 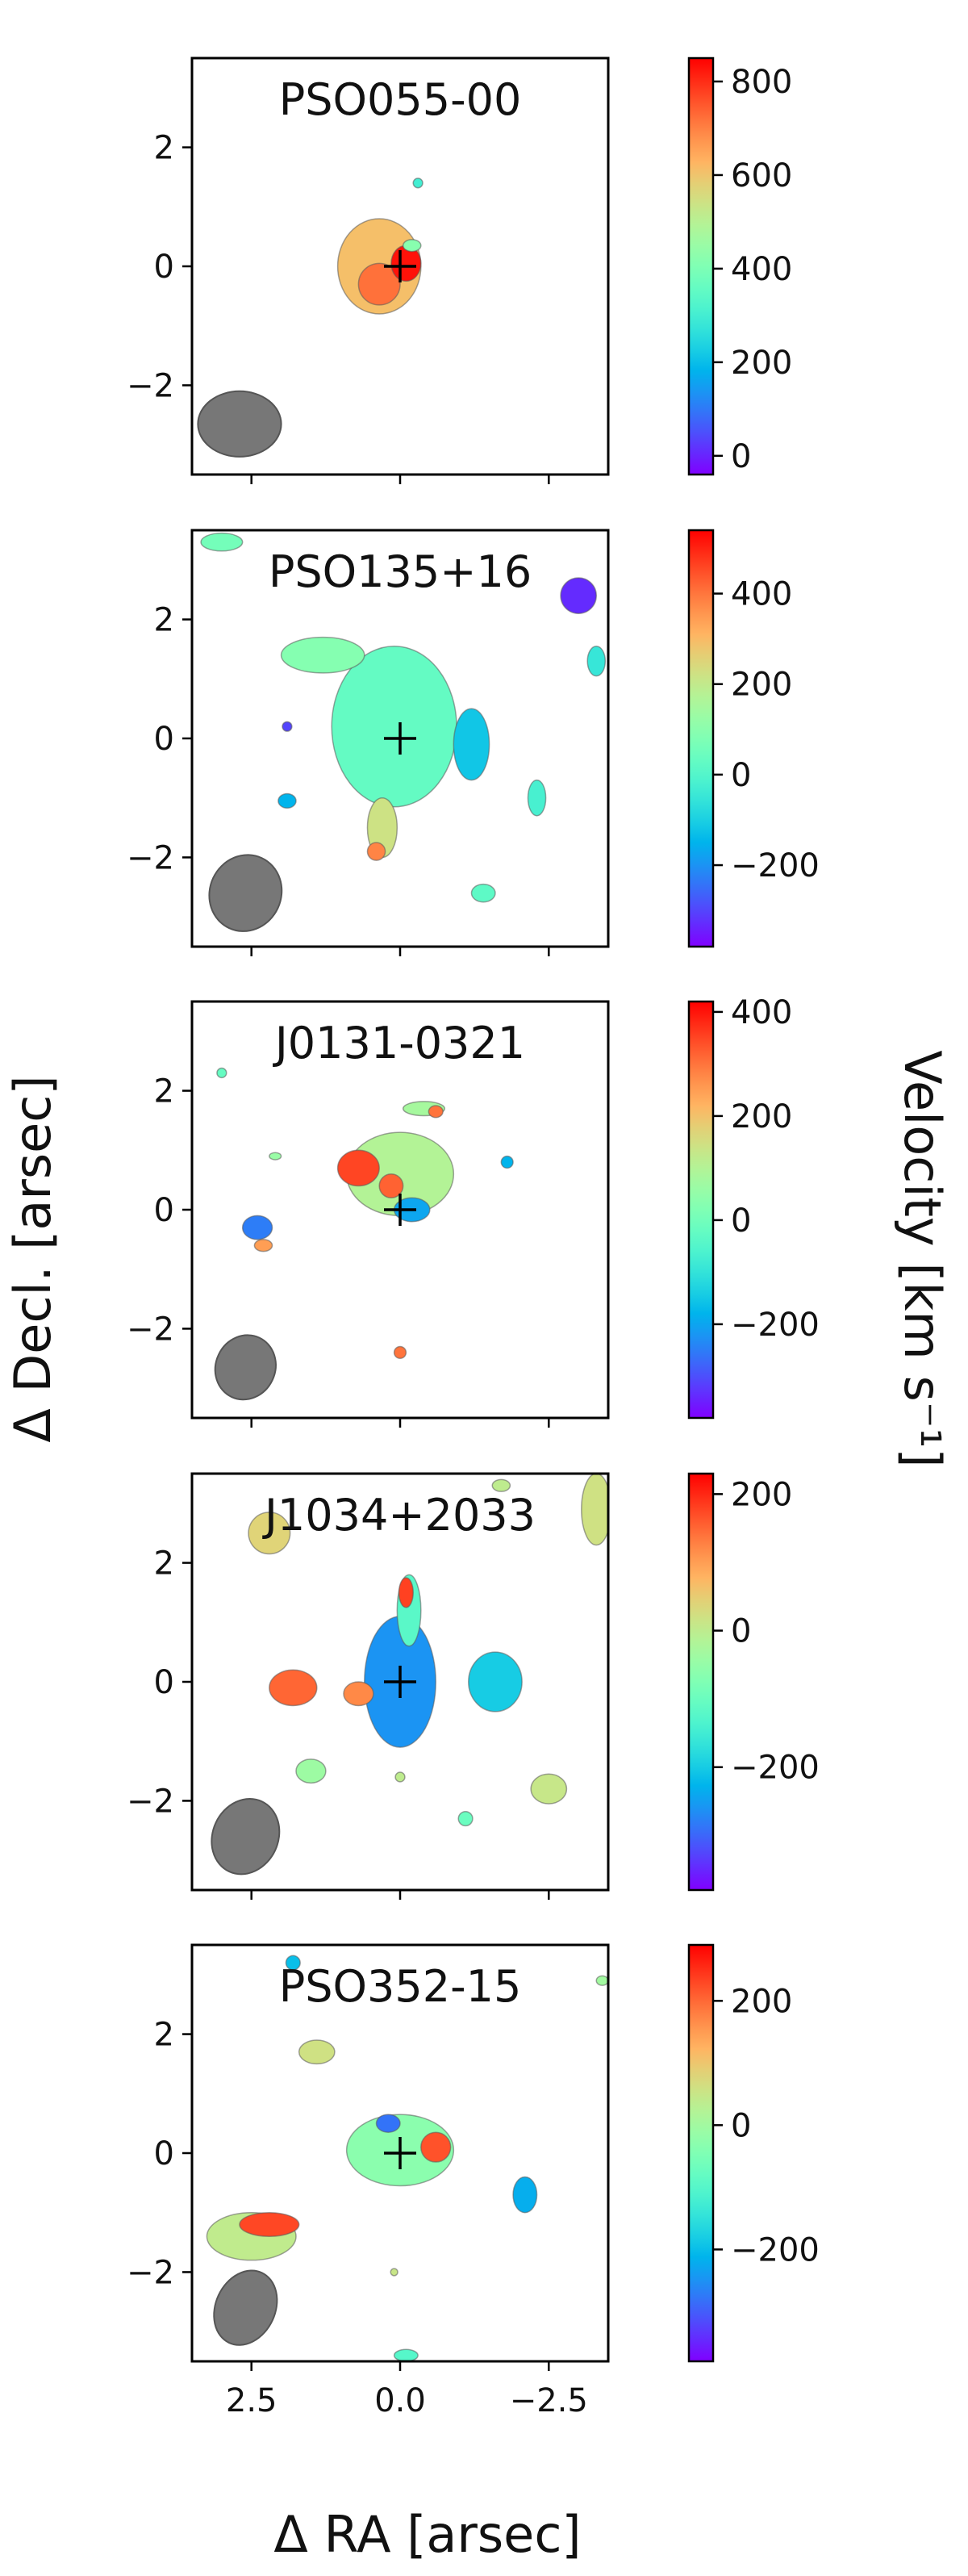 I want to click on colorbar-tick-label: 800, so click(x=761, y=82).